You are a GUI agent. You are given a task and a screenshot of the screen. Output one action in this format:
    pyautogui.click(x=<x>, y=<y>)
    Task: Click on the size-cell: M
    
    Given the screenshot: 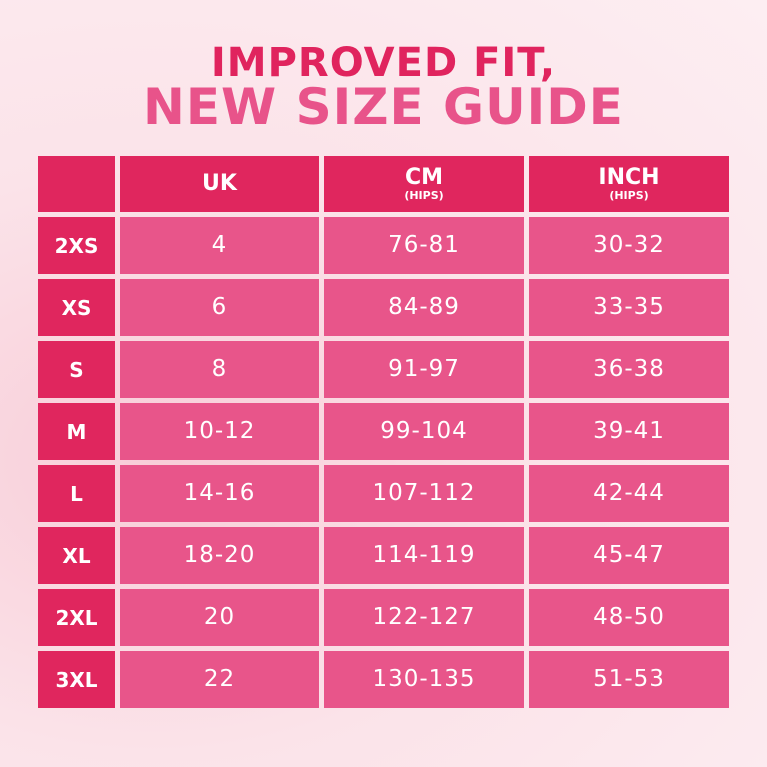 What is the action you would take?
    pyautogui.click(x=76, y=431)
    